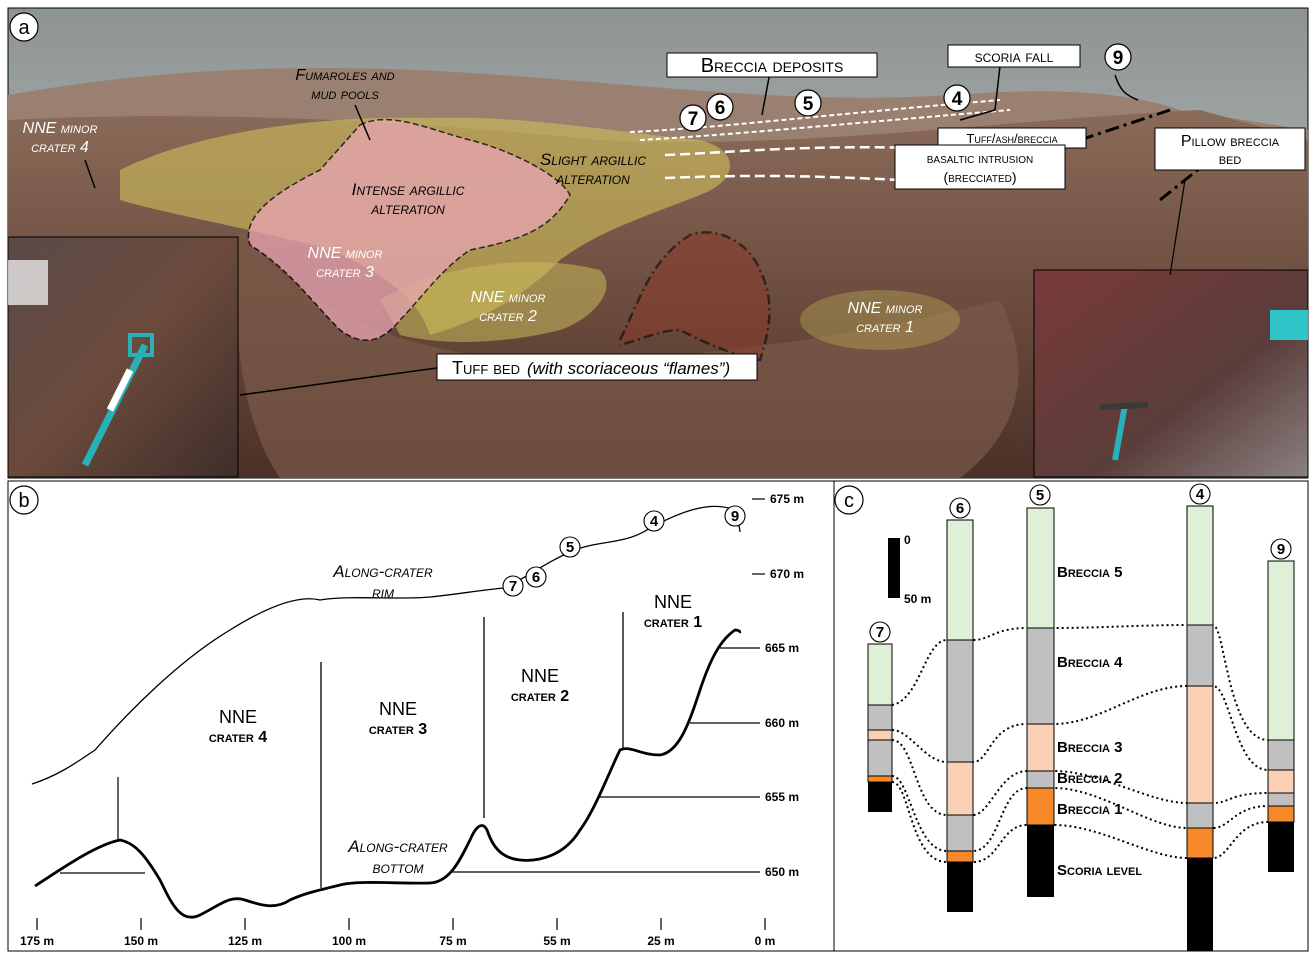 The image size is (1309, 953). What do you see at coordinates (1281, 650) in the screenshot?
I see `col9-breccia5` at bounding box center [1281, 650].